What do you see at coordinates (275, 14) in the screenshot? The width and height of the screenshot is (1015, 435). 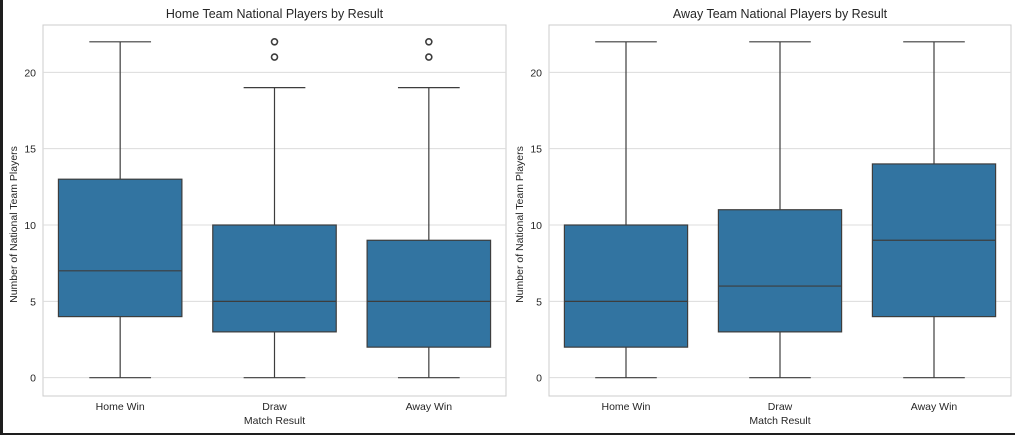 I see `chart-title: Home Team National Players by Result` at bounding box center [275, 14].